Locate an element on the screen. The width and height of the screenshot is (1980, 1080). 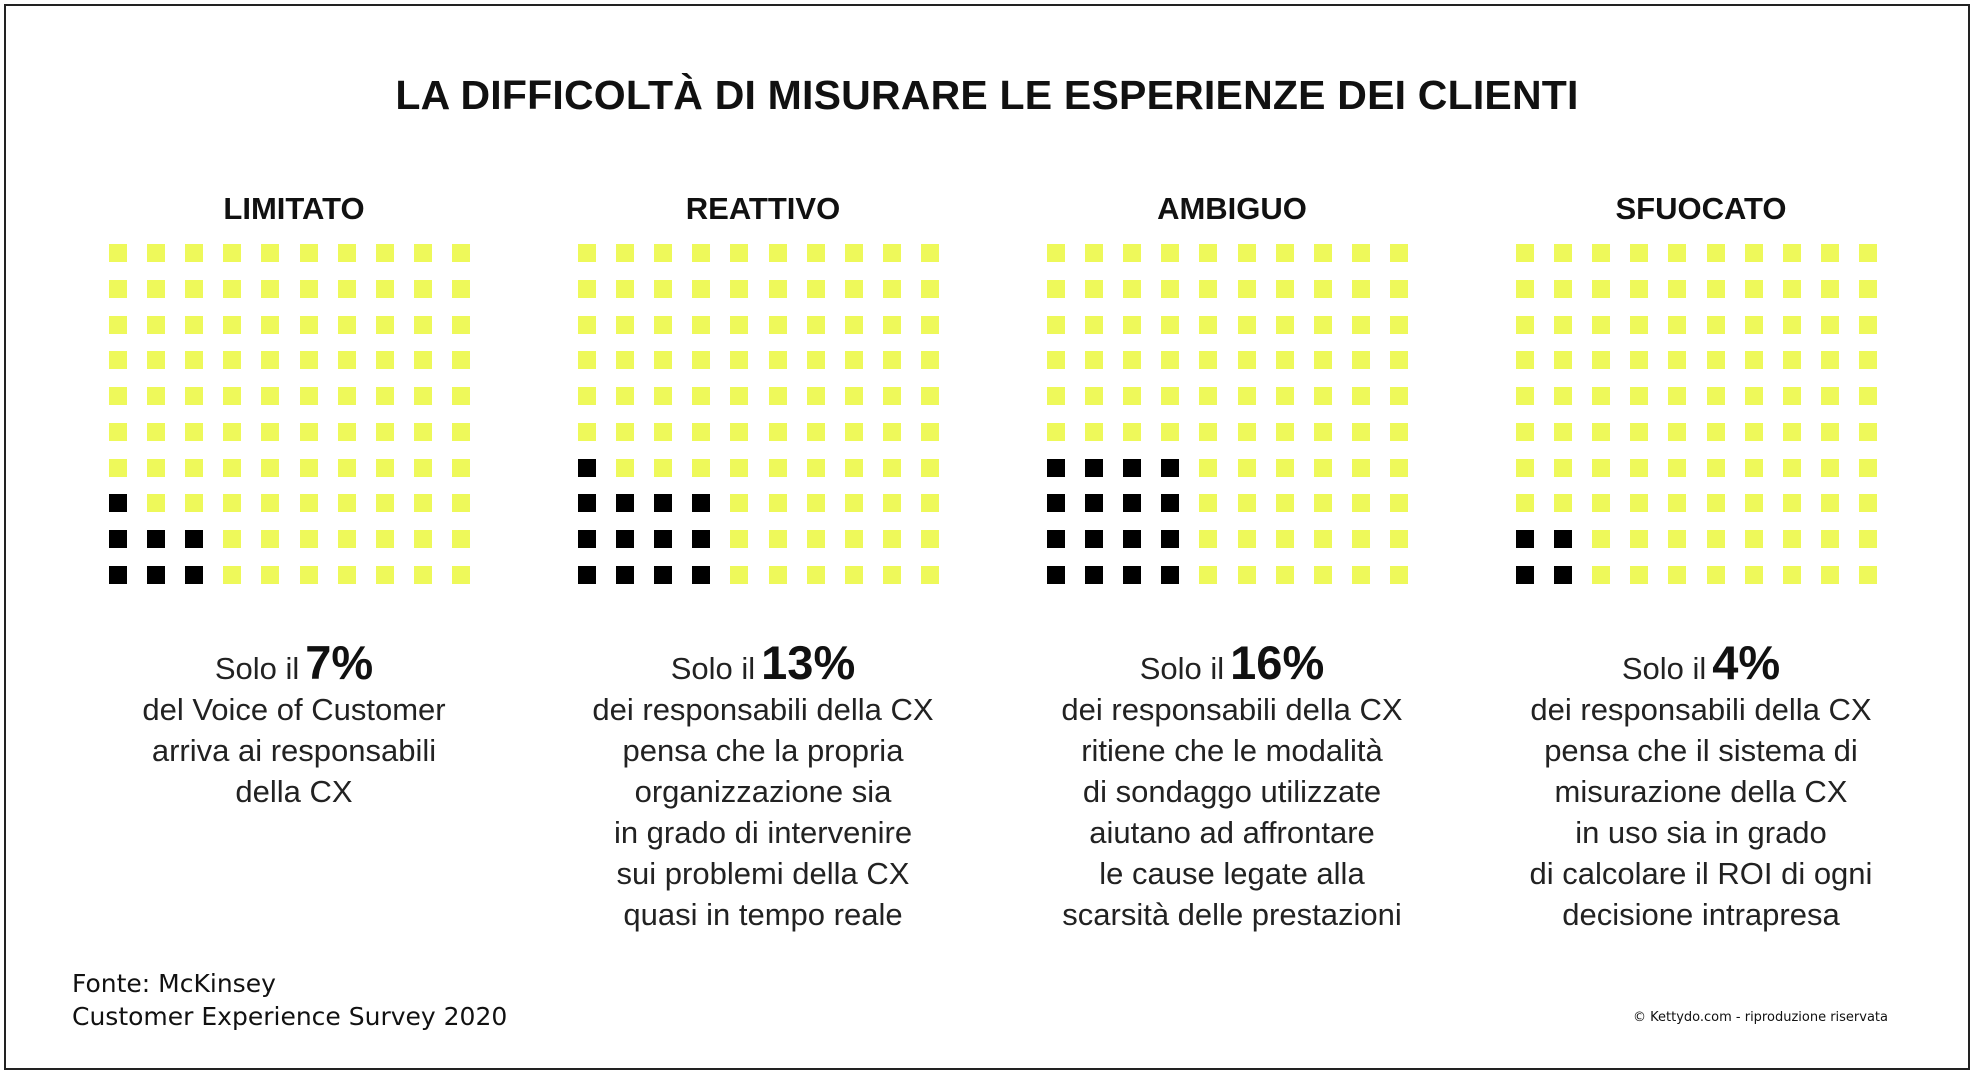
source-line: Customer Experience Survey 2020 is located at coordinates (290, 1016).